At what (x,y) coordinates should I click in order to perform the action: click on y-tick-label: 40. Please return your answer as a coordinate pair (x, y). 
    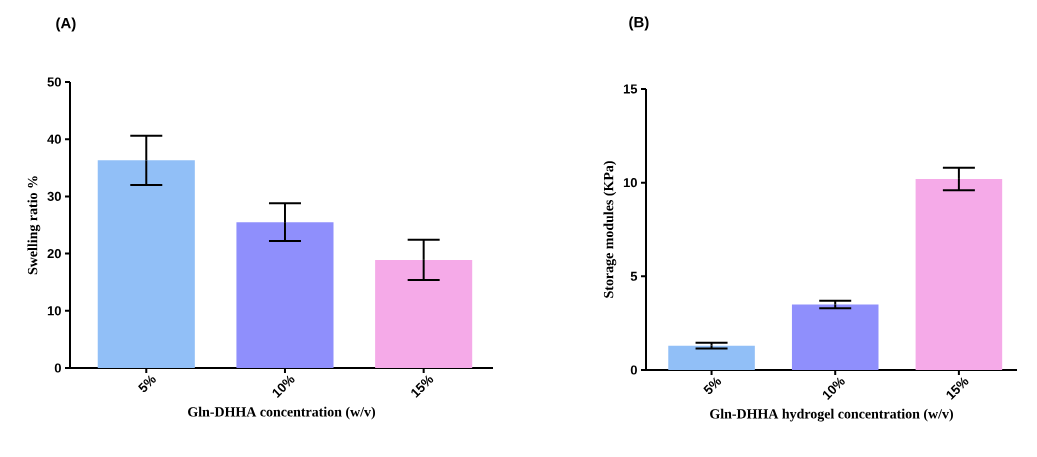
    Looking at the image, I should click on (54, 139).